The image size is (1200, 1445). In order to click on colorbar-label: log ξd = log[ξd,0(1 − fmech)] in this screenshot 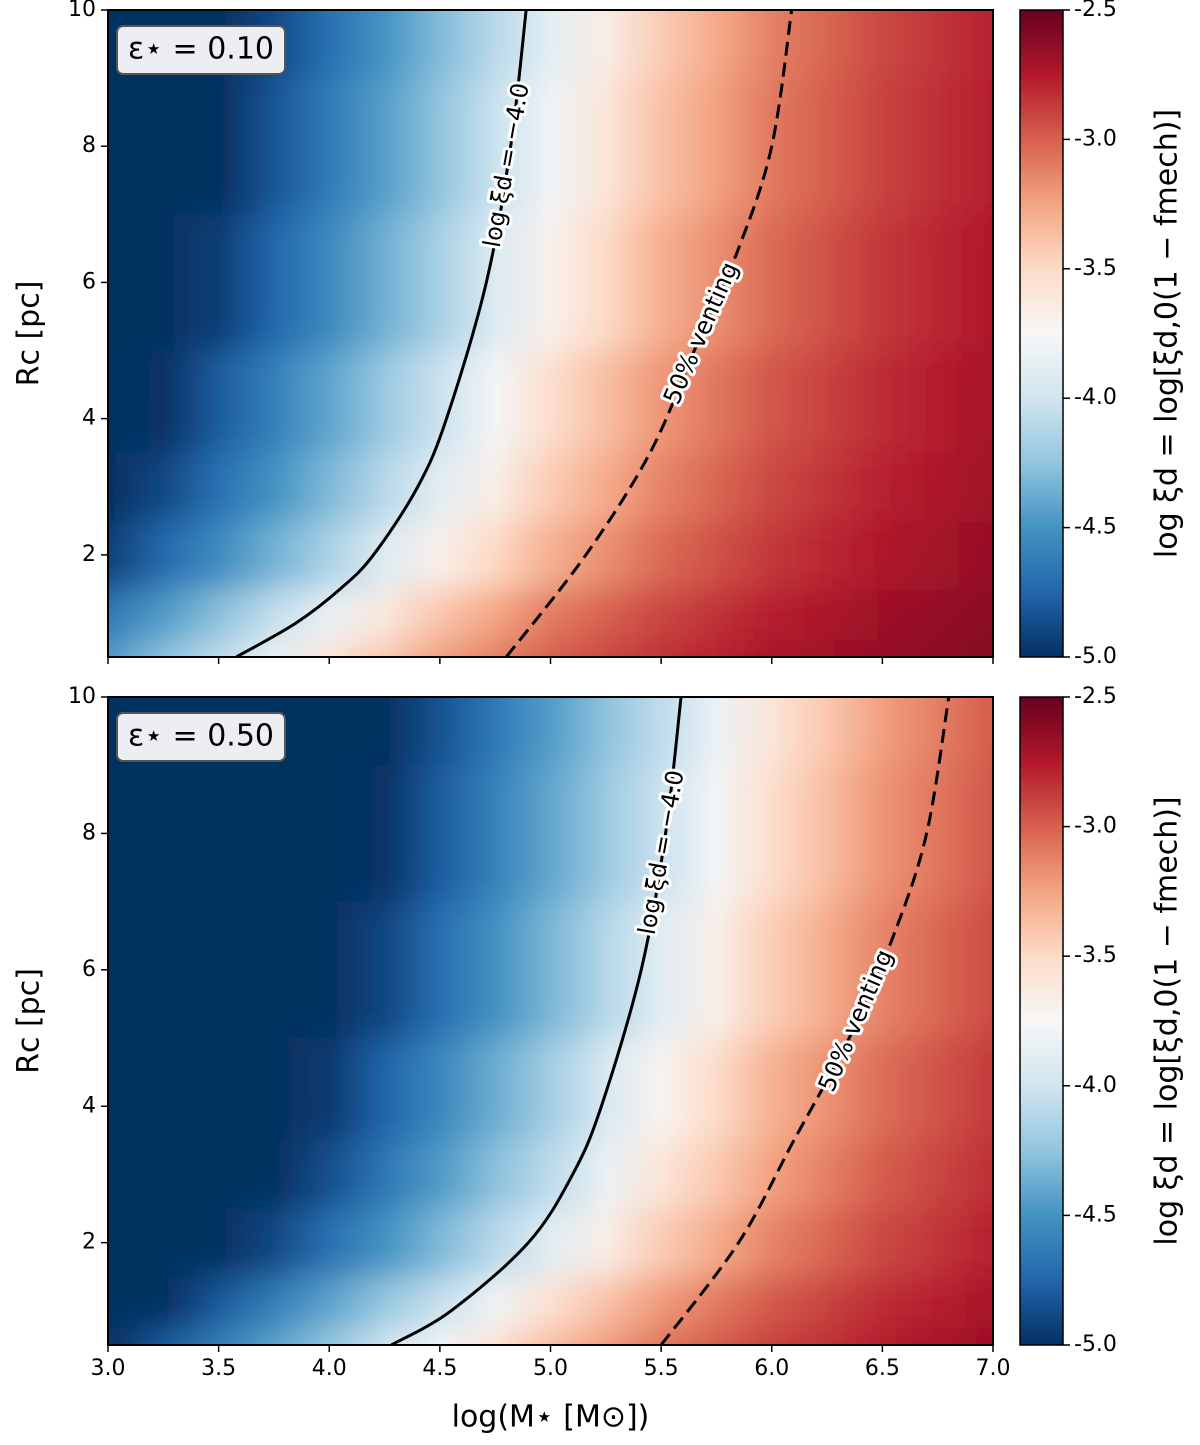, I will do `click(1167, 1020)`.